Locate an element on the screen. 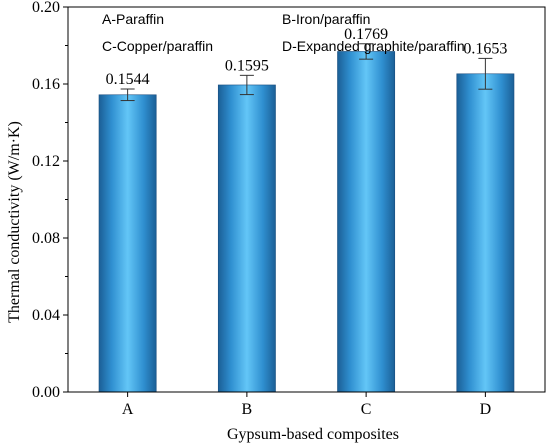 This screenshot has width=550, height=446. data-label-b: 0.1595 is located at coordinates (247, 65).